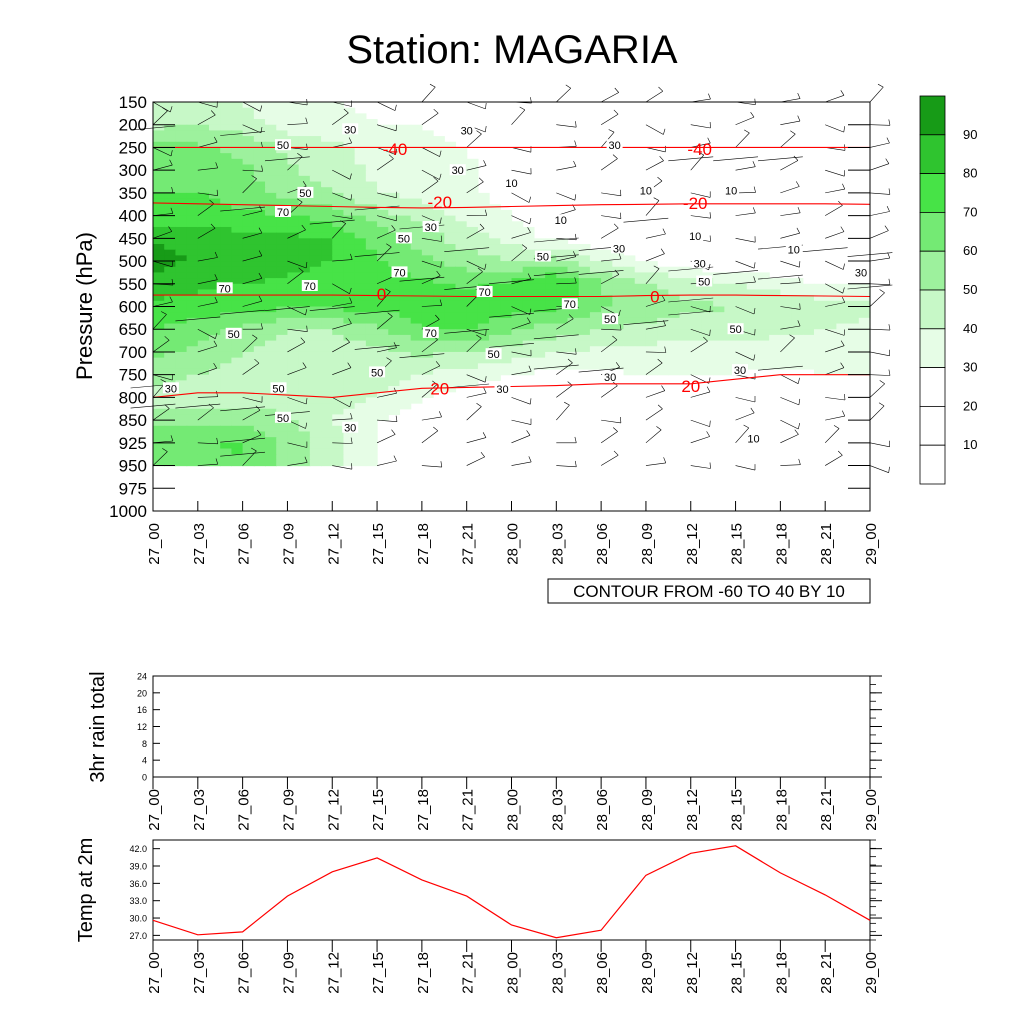  Describe the element at coordinates (932, 425) in the screenshot. I see `colorbar-box` at that location.